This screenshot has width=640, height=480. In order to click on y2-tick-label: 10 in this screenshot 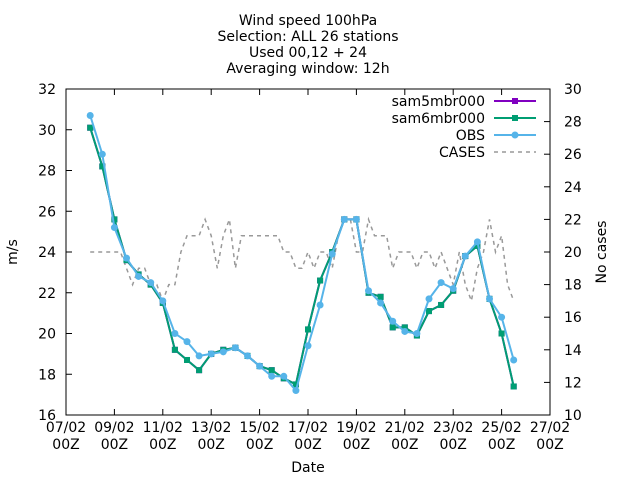, I will do `click(573, 416)`.